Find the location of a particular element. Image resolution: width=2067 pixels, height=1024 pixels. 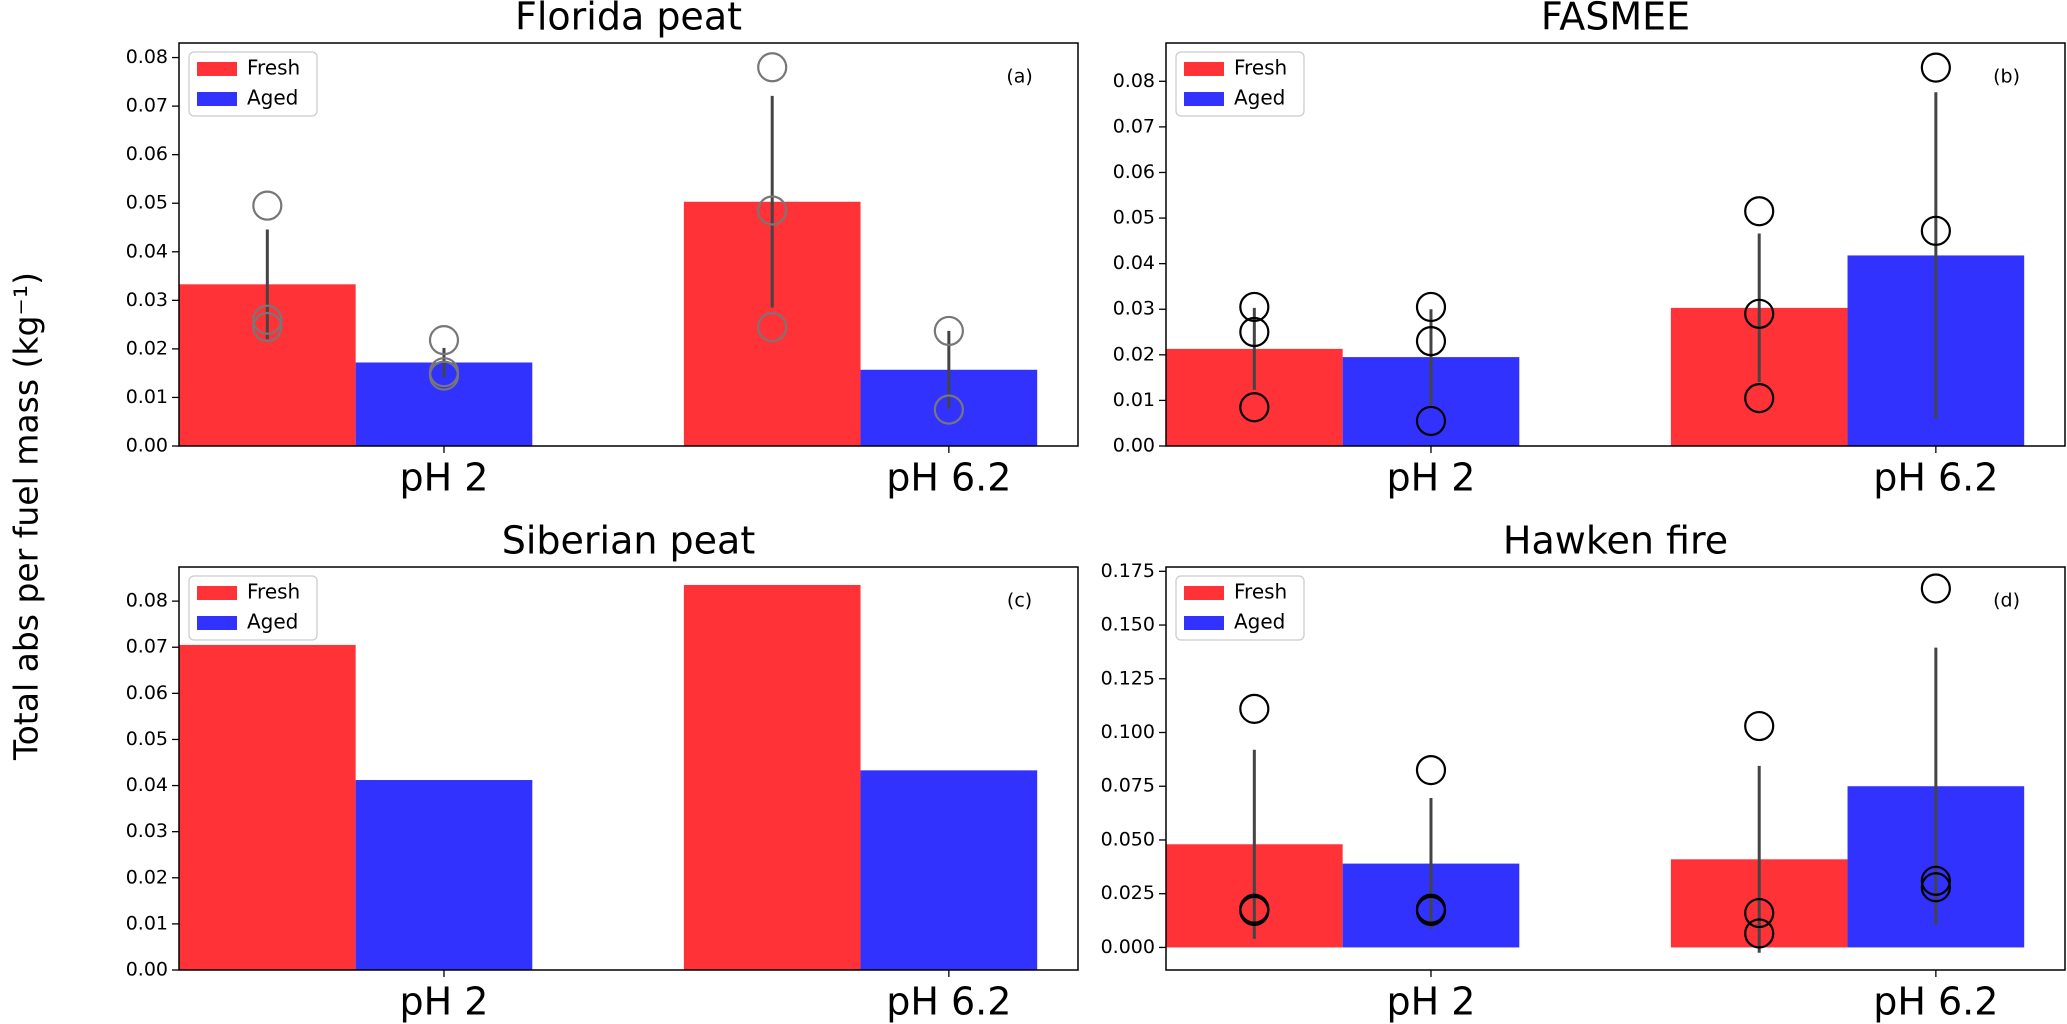

y-tick-label: 0.150 is located at coordinates (1128, 625).